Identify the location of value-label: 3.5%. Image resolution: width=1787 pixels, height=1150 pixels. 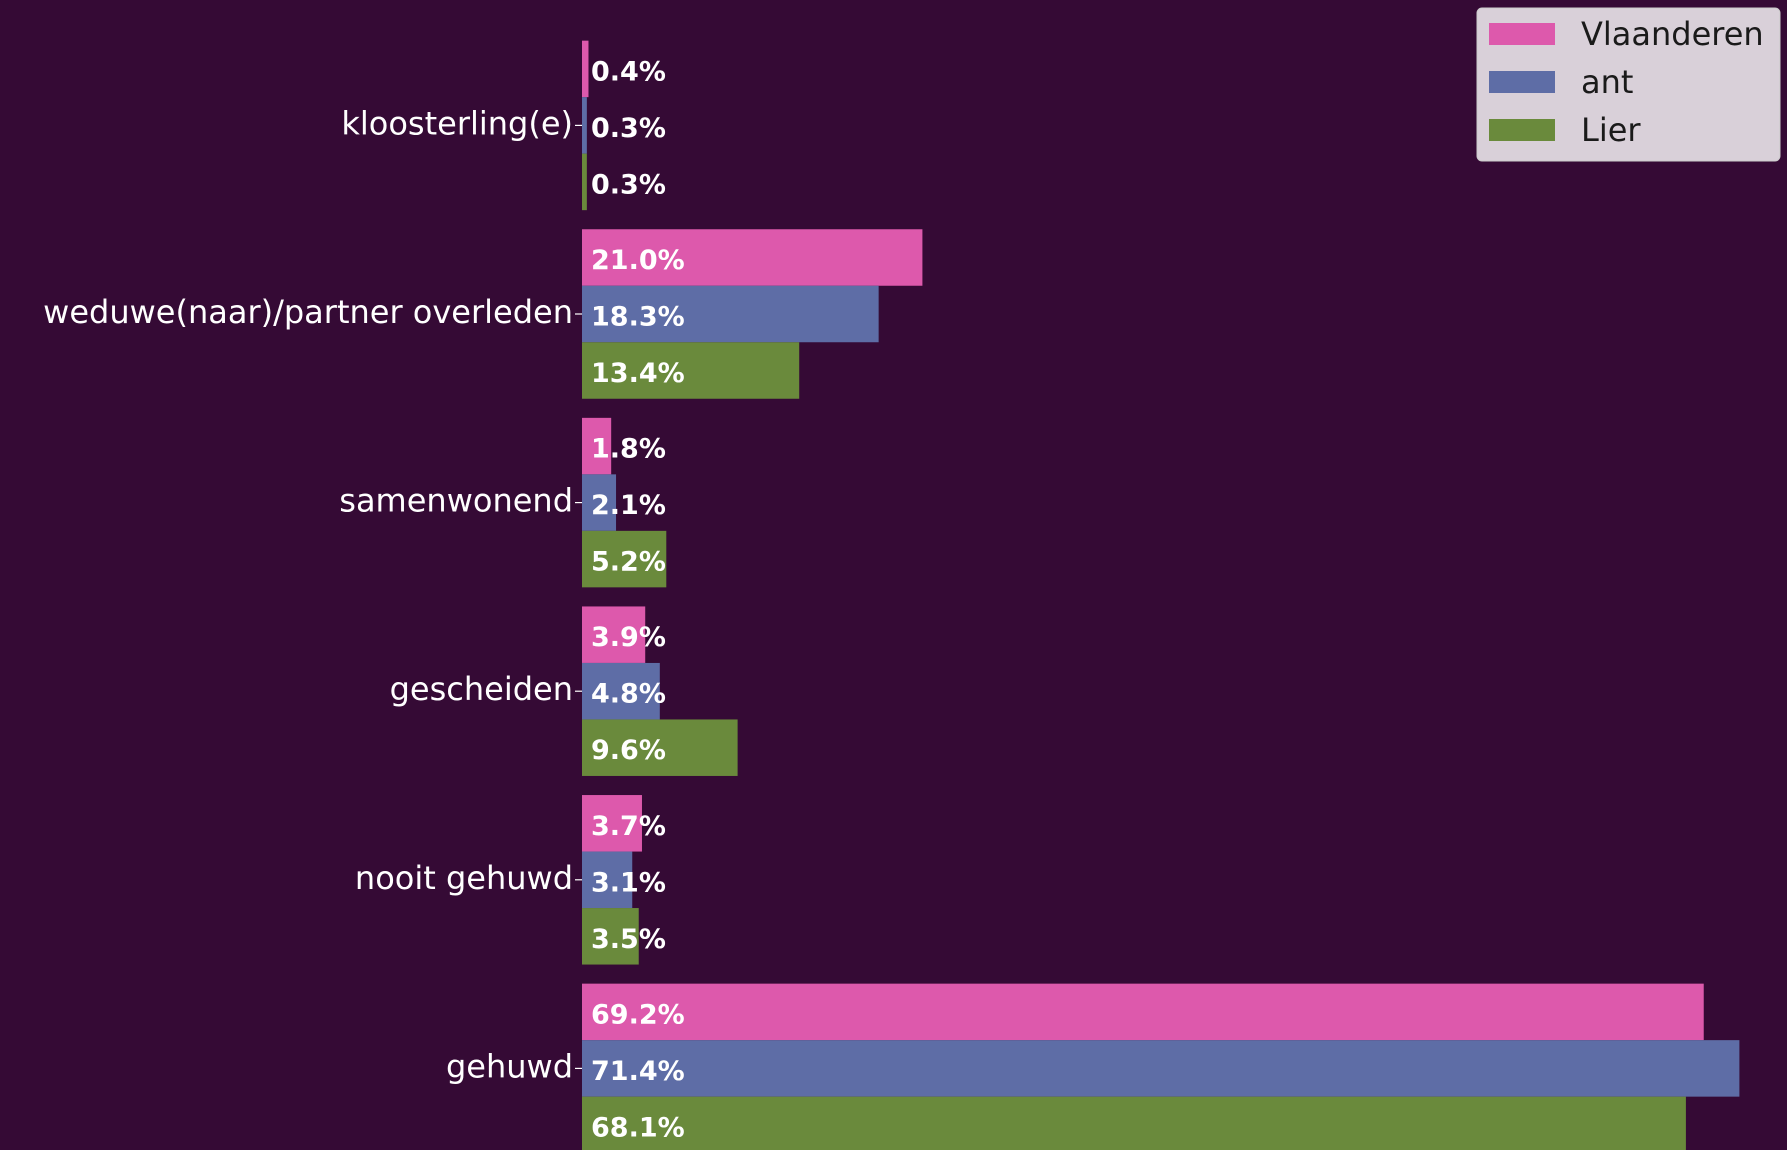
(628, 939).